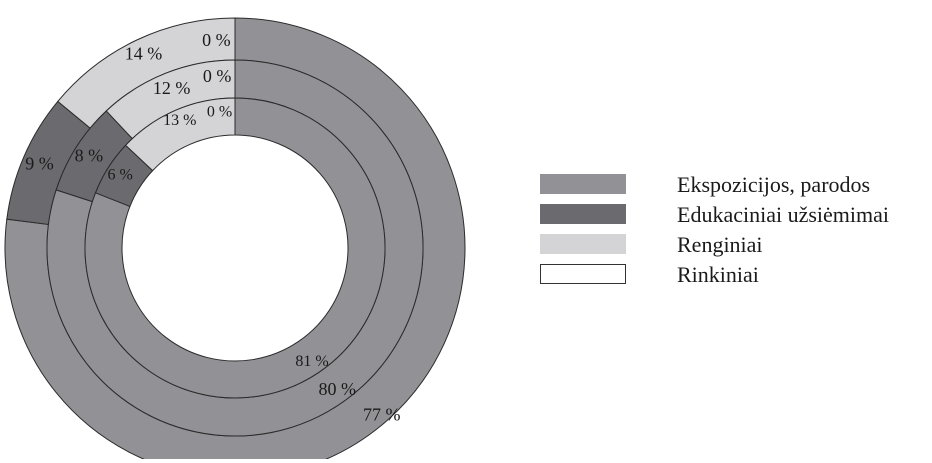  Describe the element at coordinates (718, 274) in the screenshot. I see `legend-label-rinkiniai: Rinkiniai` at that location.